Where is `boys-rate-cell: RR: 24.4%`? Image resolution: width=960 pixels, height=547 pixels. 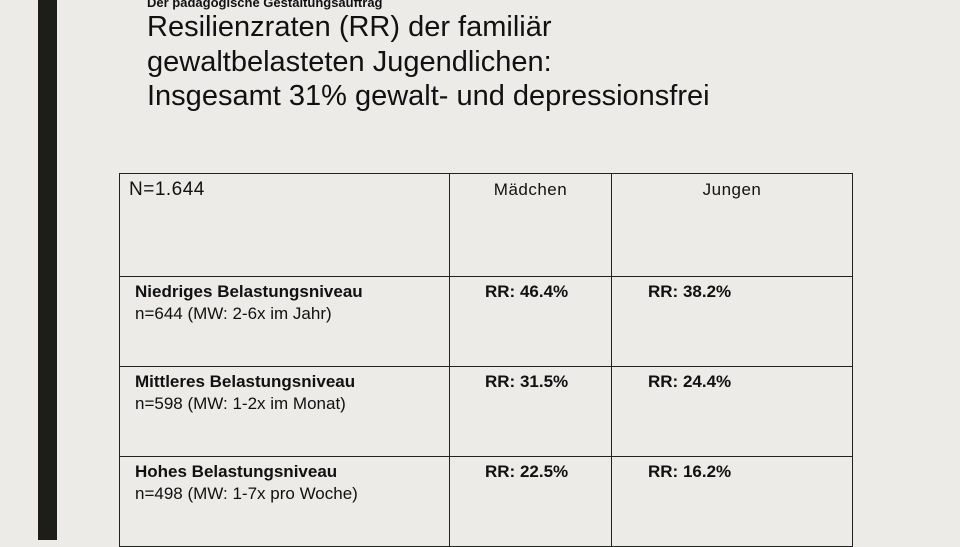
boys-rate-cell: RR: 24.4% is located at coordinates (732, 411).